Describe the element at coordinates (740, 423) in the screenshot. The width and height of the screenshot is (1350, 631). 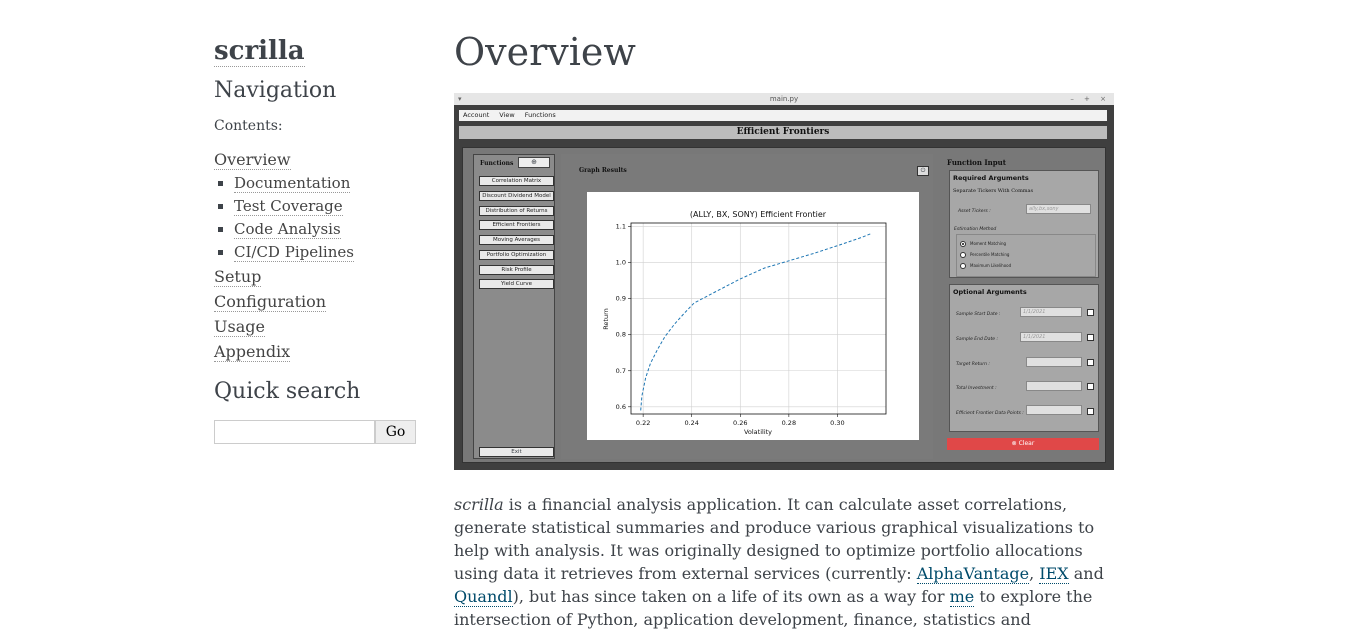
I see `x-tick-label: 0.26` at that location.